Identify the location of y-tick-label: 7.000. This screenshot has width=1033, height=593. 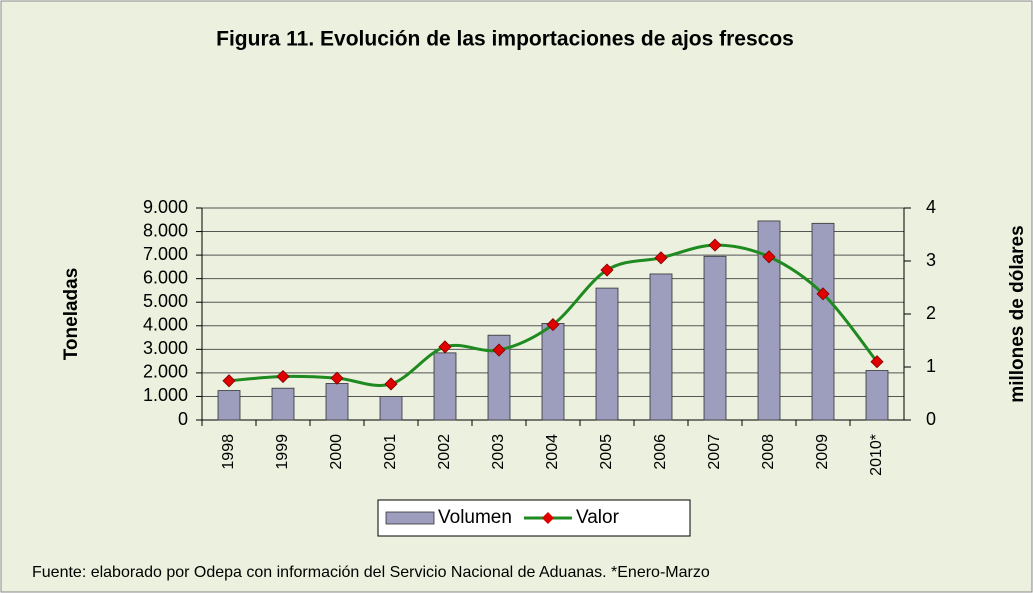
(165, 254).